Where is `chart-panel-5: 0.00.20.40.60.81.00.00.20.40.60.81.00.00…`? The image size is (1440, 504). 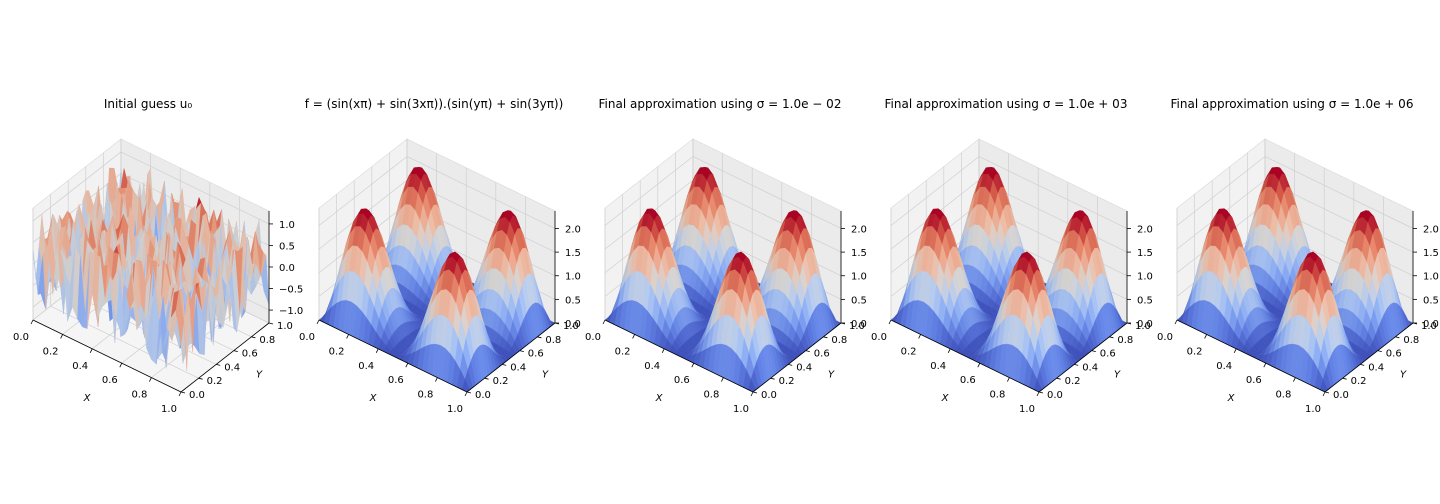 chart-panel-5: 0.00.20.40.60.81.00.00.20.40.60.81.00.00… is located at coordinates (1298, 256).